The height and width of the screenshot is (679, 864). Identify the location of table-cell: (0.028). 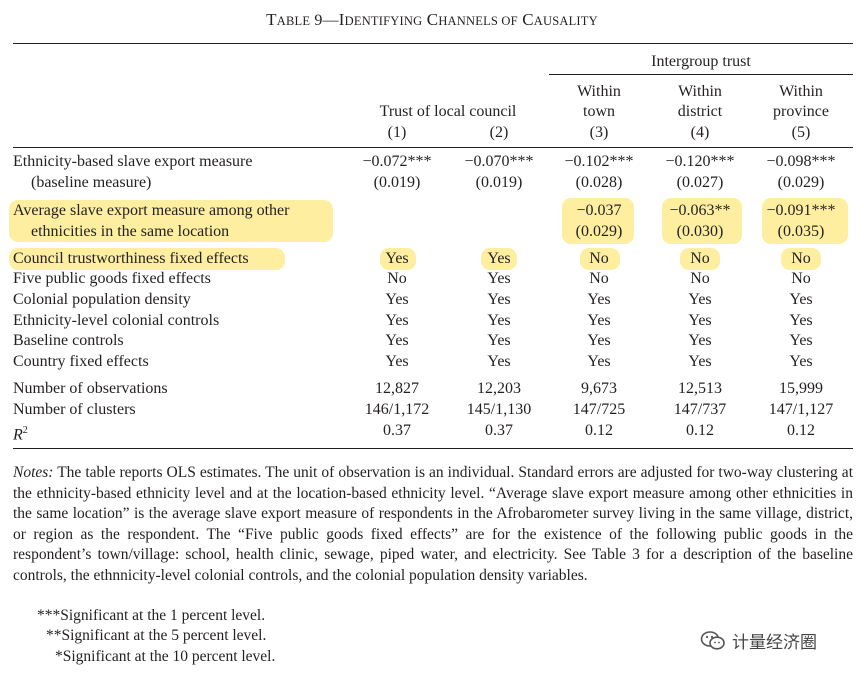
(599, 182).